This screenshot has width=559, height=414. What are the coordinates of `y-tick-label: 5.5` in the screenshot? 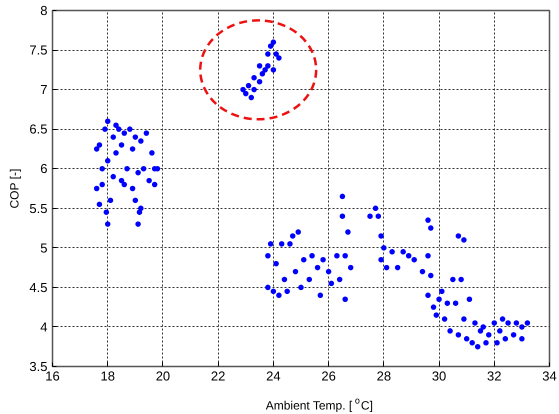 It's located at (38, 208).